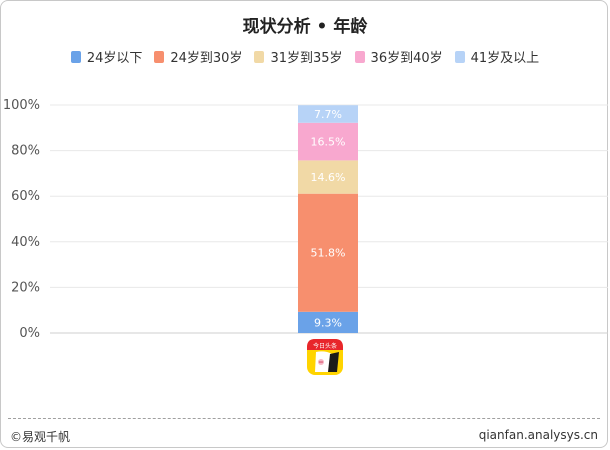  I want to click on legend-item-3: 31岁到35岁, so click(298, 56).